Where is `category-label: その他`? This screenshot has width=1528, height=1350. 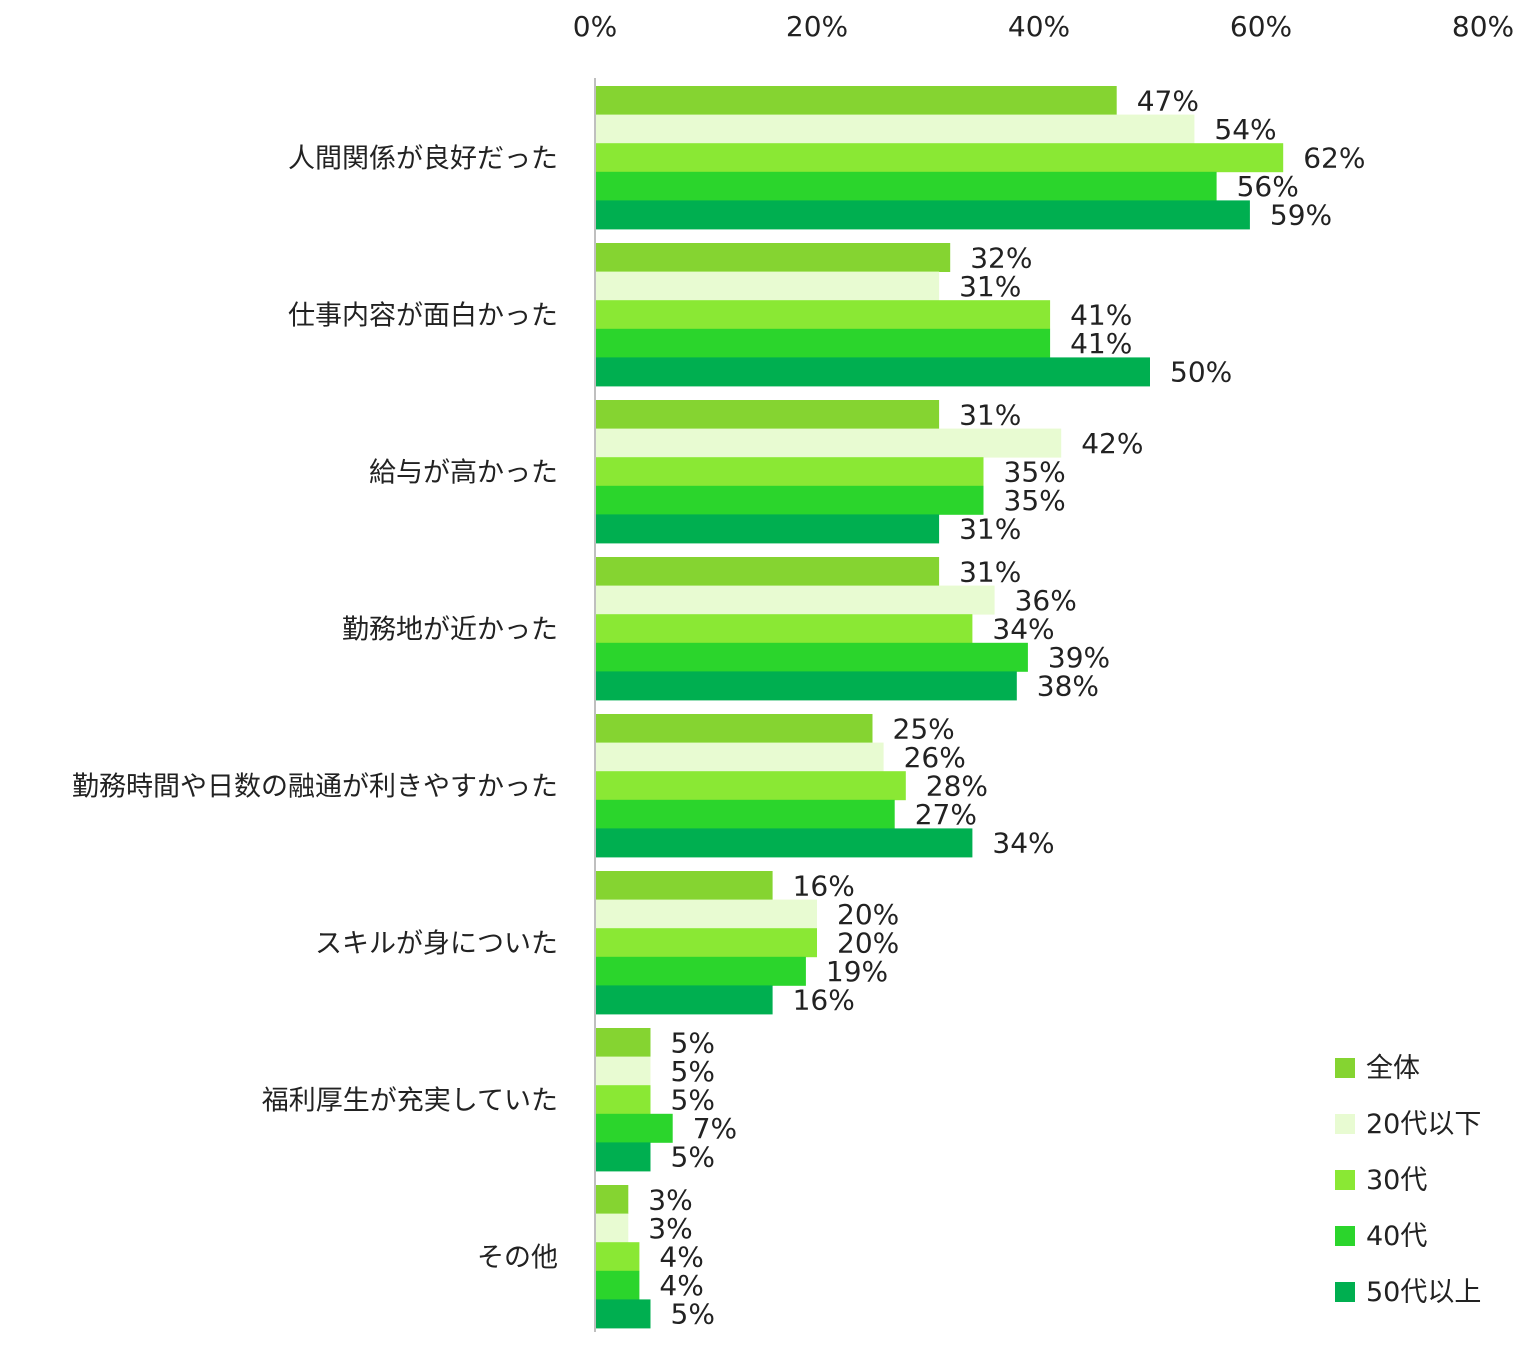
category-label: その他 is located at coordinates (517, 1258).